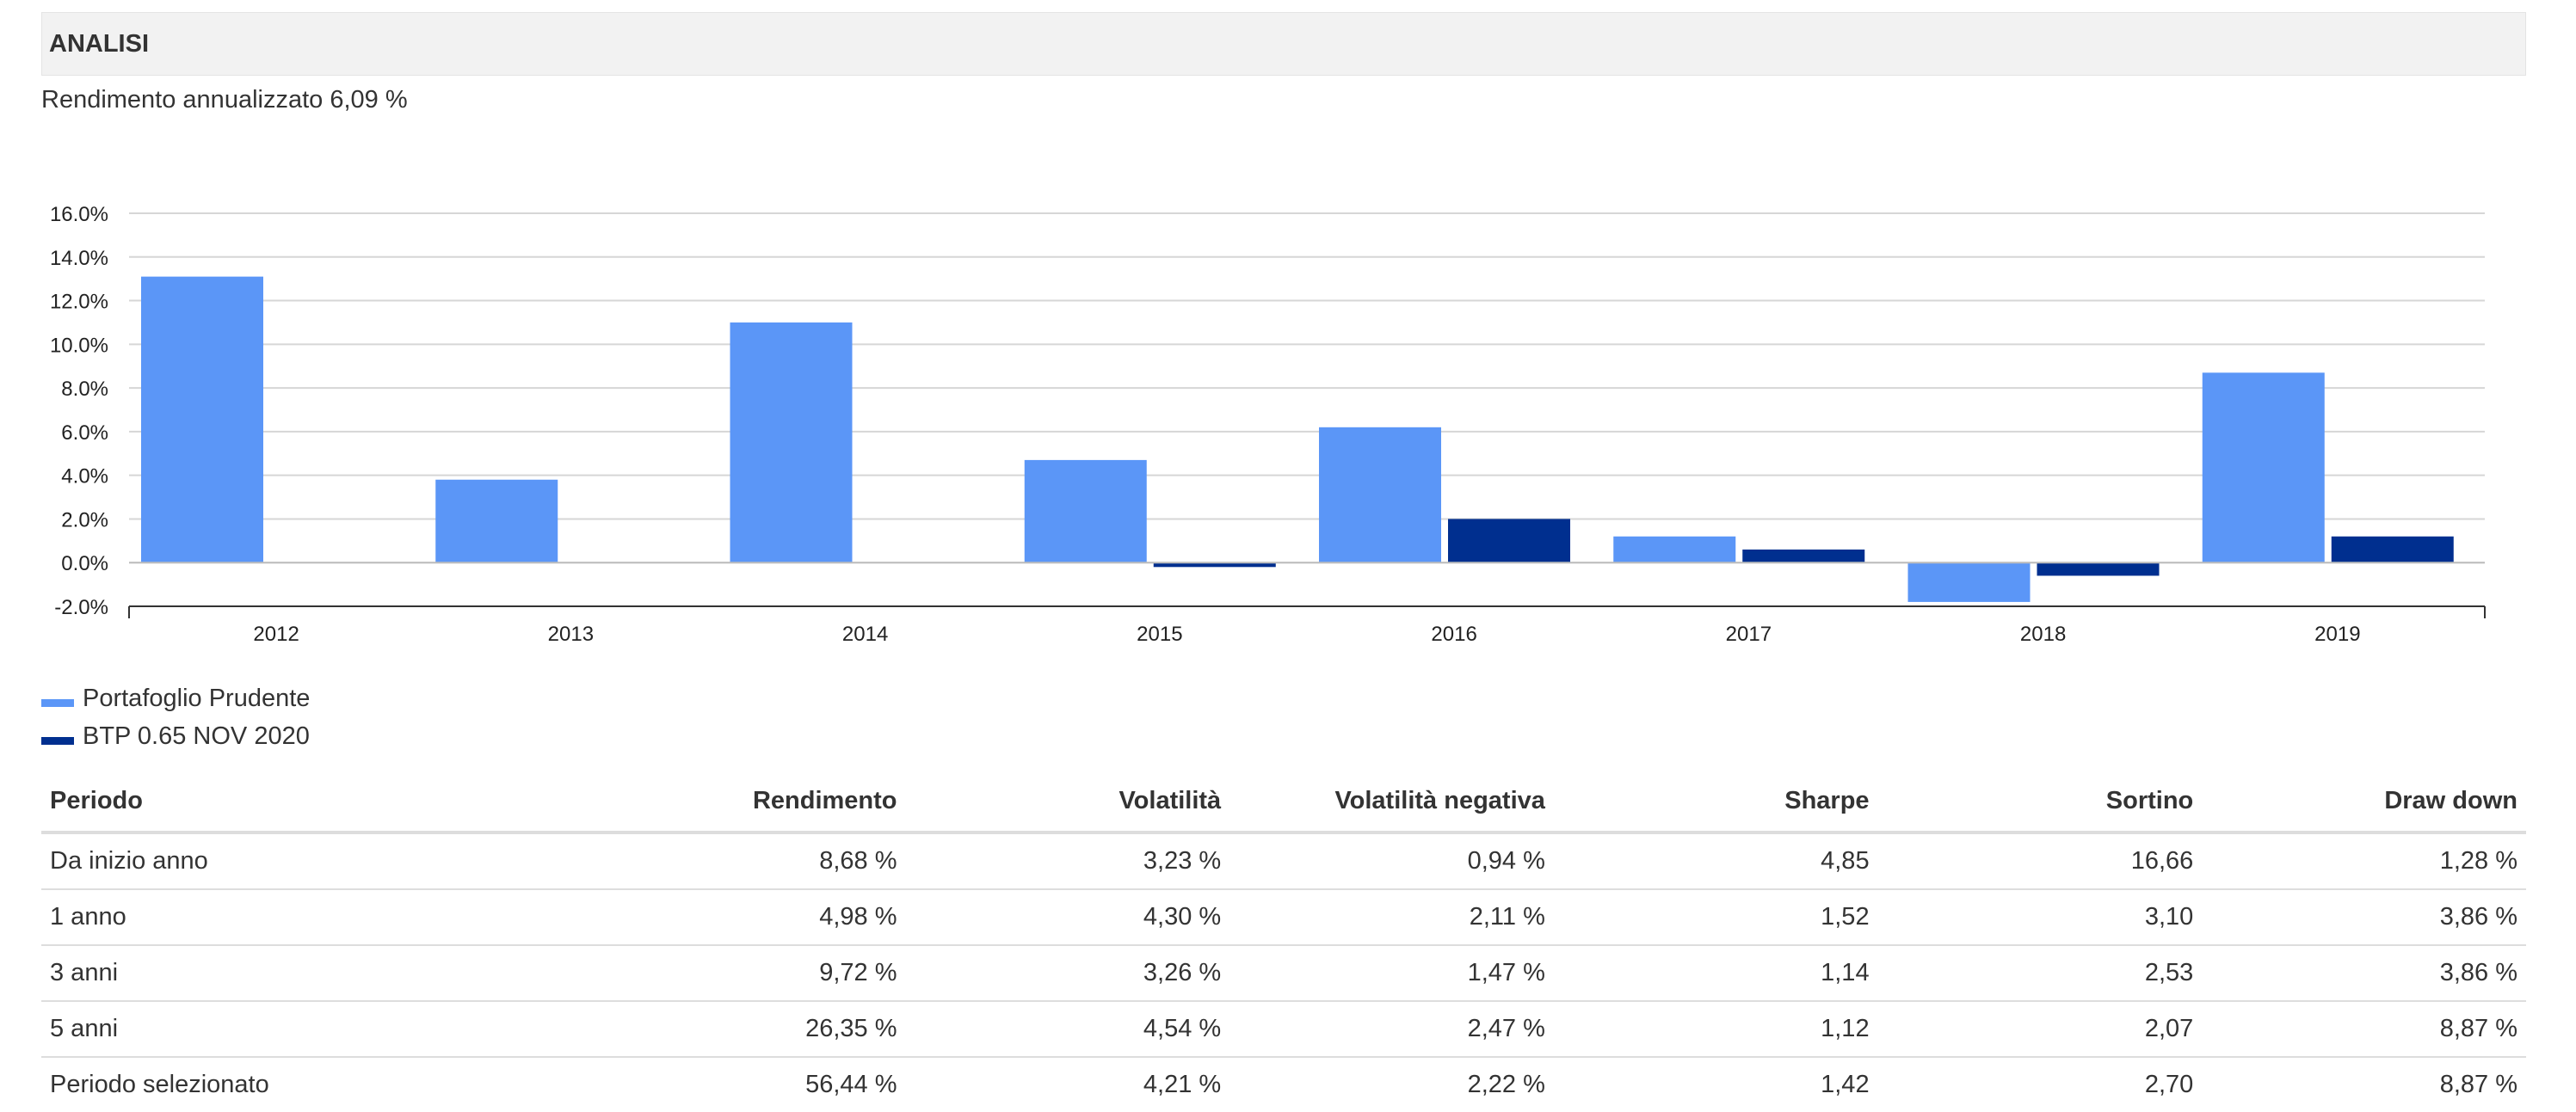  Describe the element at coordinates (284, 861) in the screenshot. I see `cell-periodo: Da inizio anno` at that location.